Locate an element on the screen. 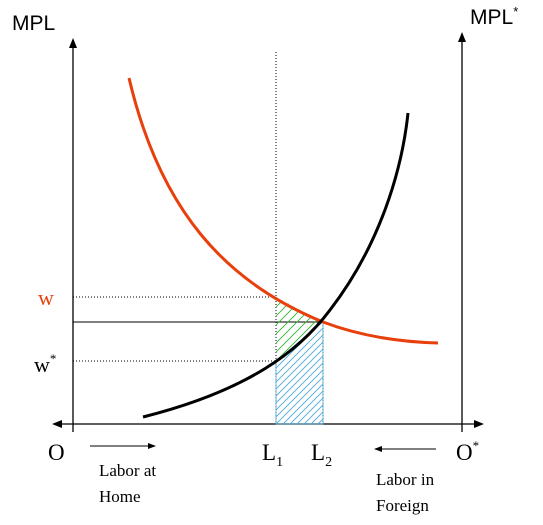  labor-foreign-arrow is located at coordinates (405, 449).